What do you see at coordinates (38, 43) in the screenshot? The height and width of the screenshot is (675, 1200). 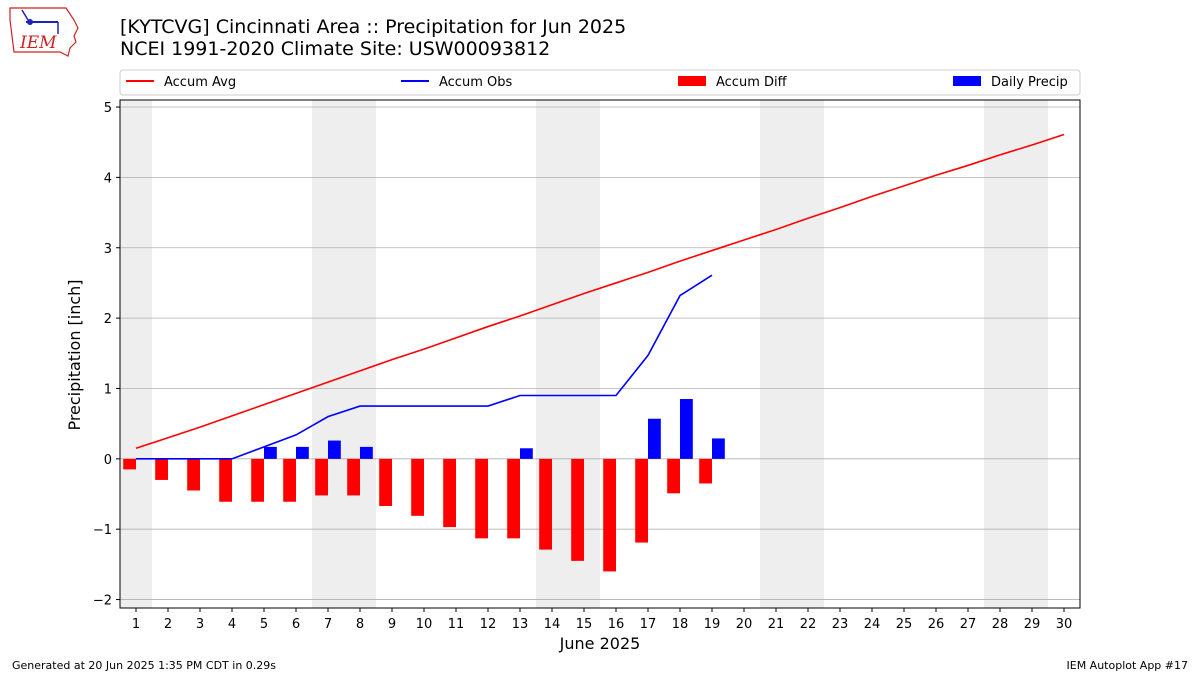 I see `logo-text: IEM` at bounding box center [38, 43].